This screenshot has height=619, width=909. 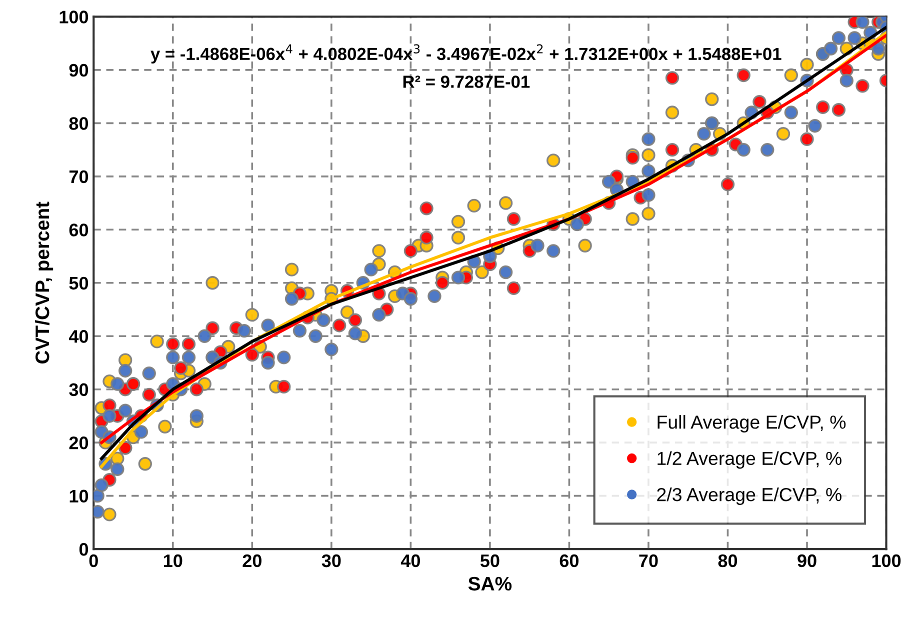 What do you see at coordinates (78, 177) in the screenshot?
I see `y-tick-label: 70` at bounding box center [78, 177].